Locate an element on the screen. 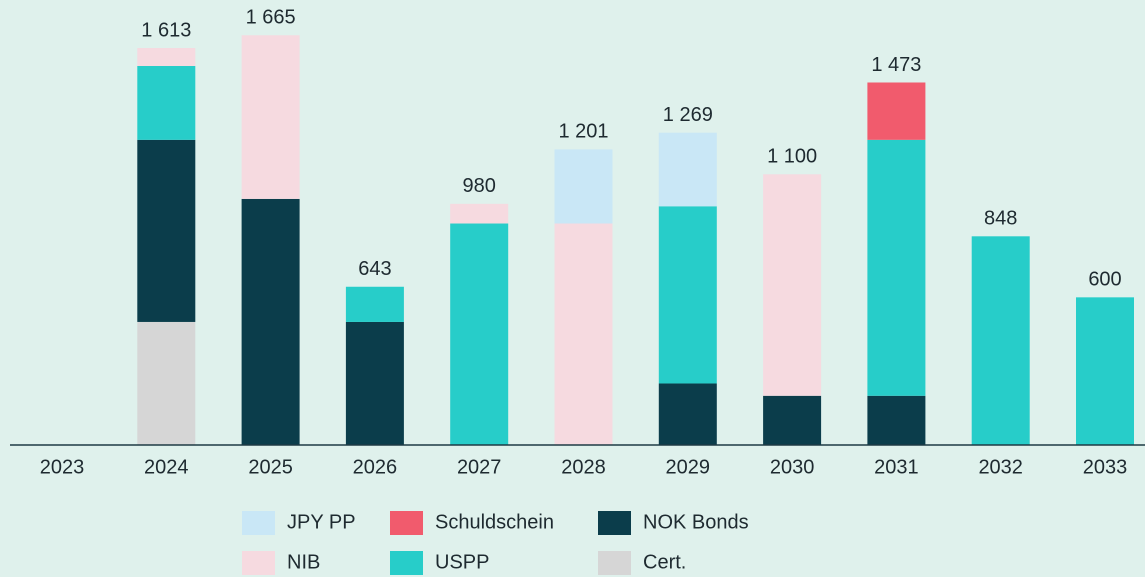 Image resolution: width=1145 pixels, height=577 pixels. x-tick-label: 2025 is located at coordinates (270, 467).